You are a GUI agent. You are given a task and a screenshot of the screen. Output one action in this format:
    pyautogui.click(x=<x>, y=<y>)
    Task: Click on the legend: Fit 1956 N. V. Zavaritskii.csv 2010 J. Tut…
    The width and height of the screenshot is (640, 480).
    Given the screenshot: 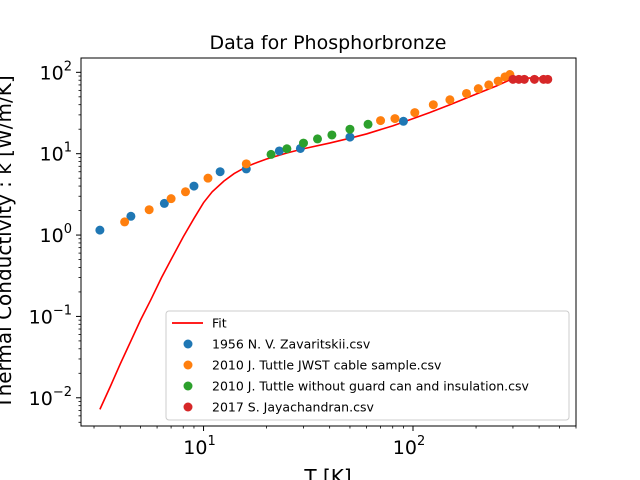 What is the action you would take?
    pyautogui.click(x=367, y=365)
    